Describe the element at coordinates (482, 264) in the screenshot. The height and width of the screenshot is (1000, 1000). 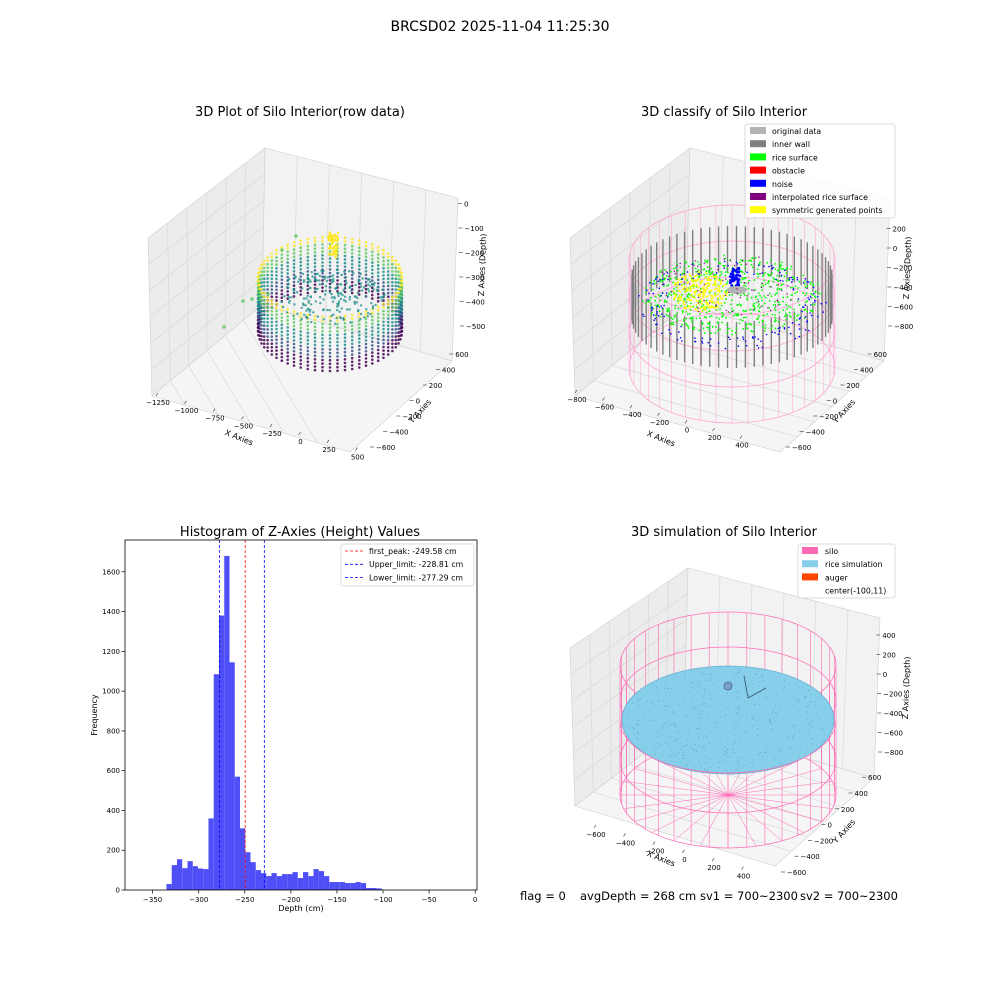
I see `z-axis-label: Z Axies (Depth)` at that location.